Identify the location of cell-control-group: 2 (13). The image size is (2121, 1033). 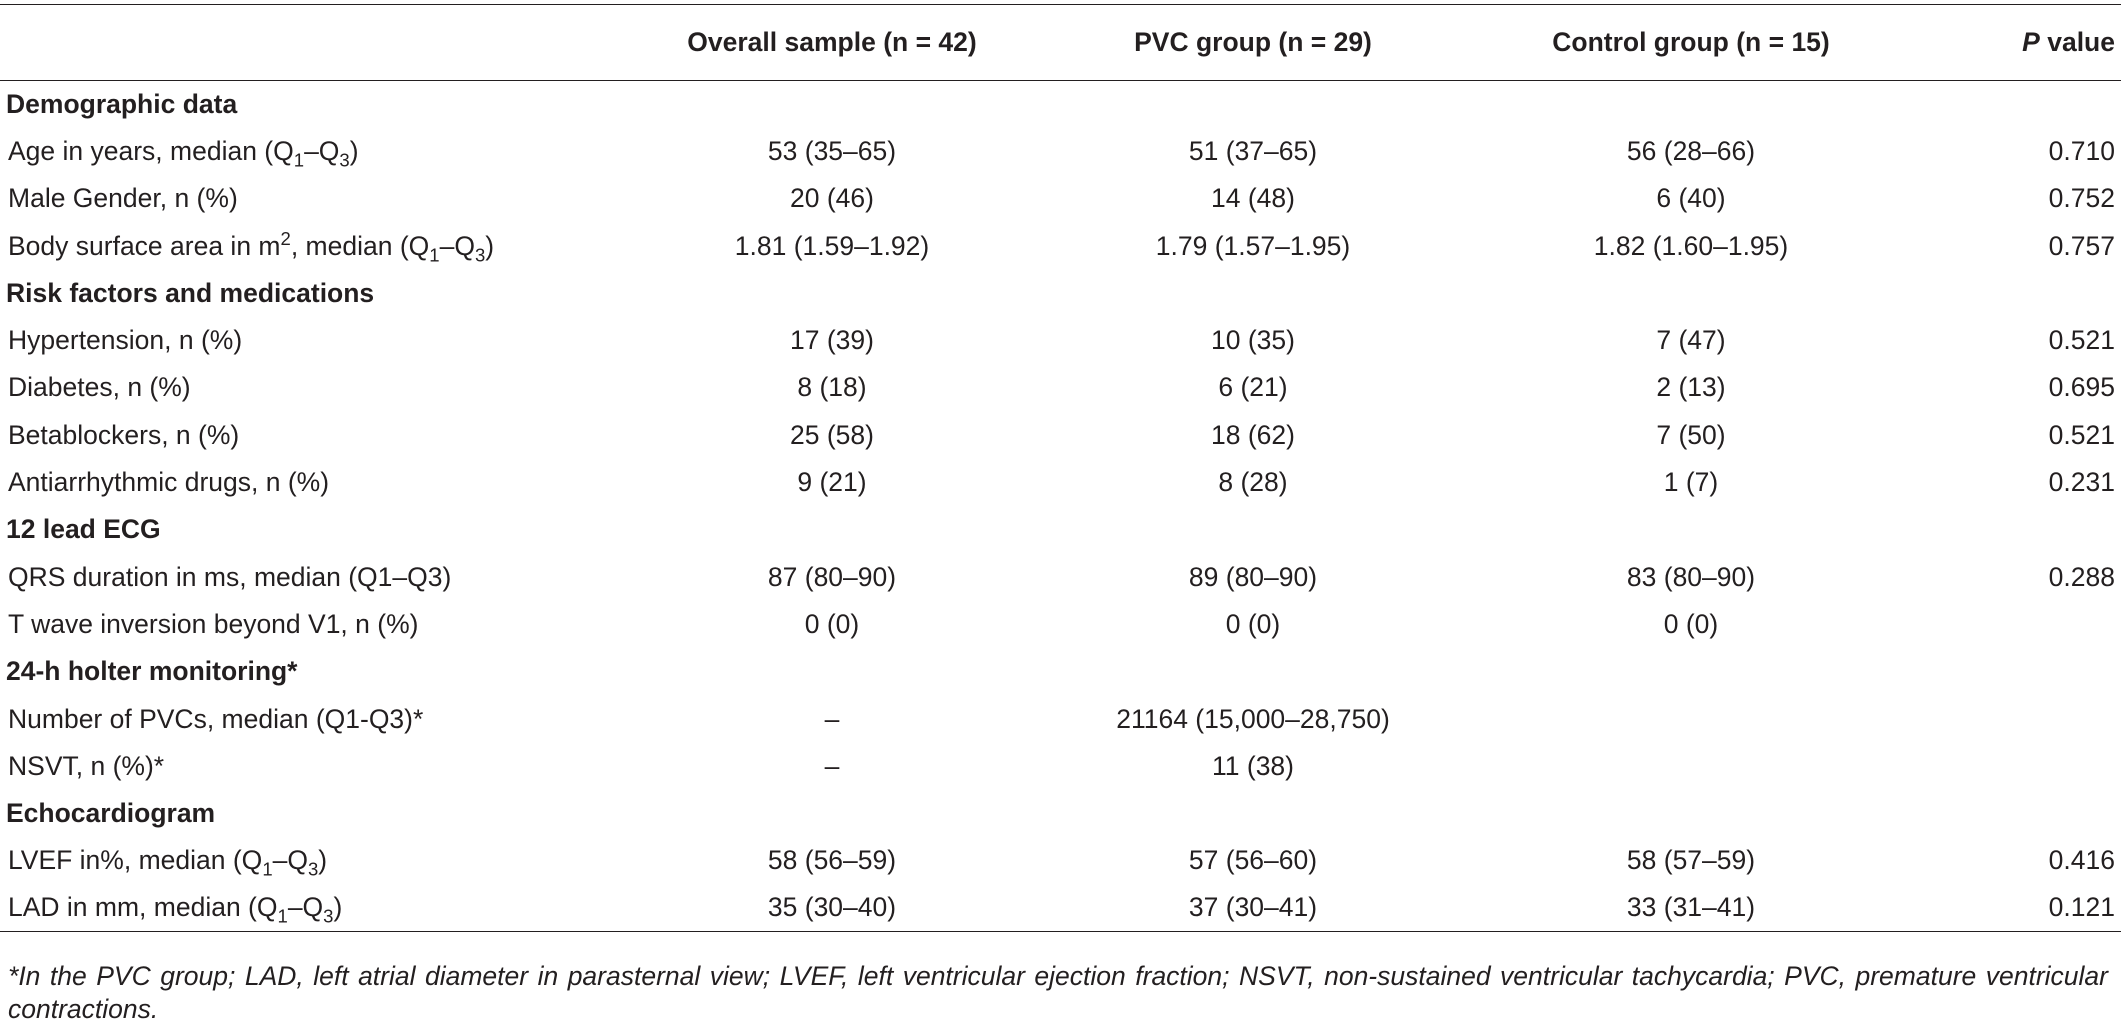
(1691, 387).